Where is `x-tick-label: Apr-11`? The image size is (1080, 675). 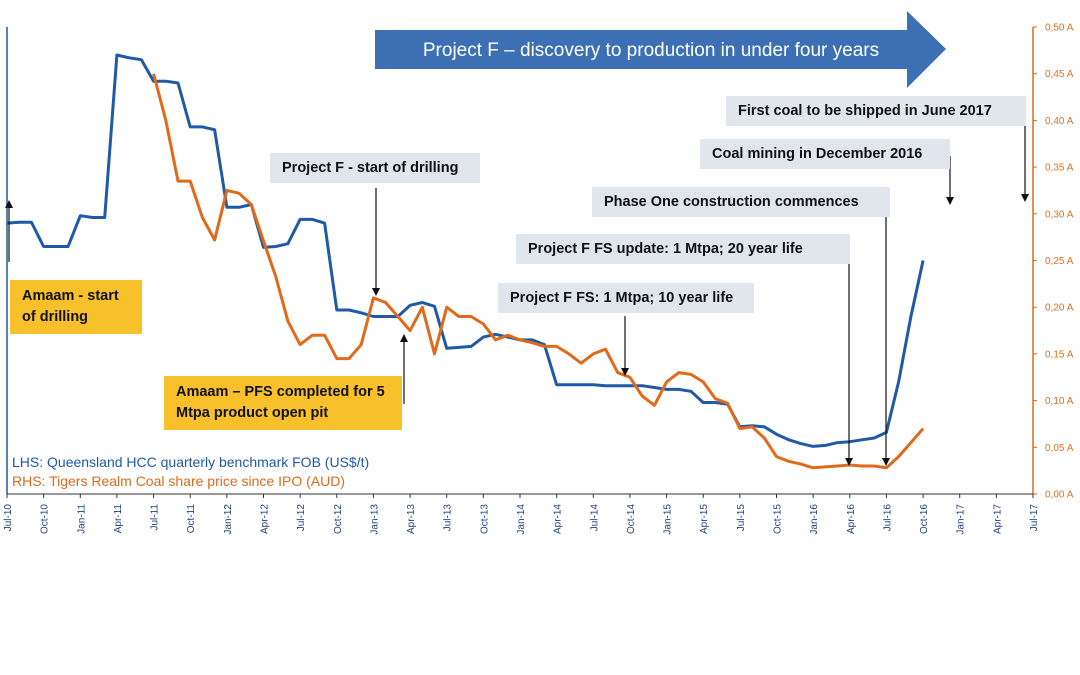
x-tick-label: Apr-11 is located at coordinates (118, 519).